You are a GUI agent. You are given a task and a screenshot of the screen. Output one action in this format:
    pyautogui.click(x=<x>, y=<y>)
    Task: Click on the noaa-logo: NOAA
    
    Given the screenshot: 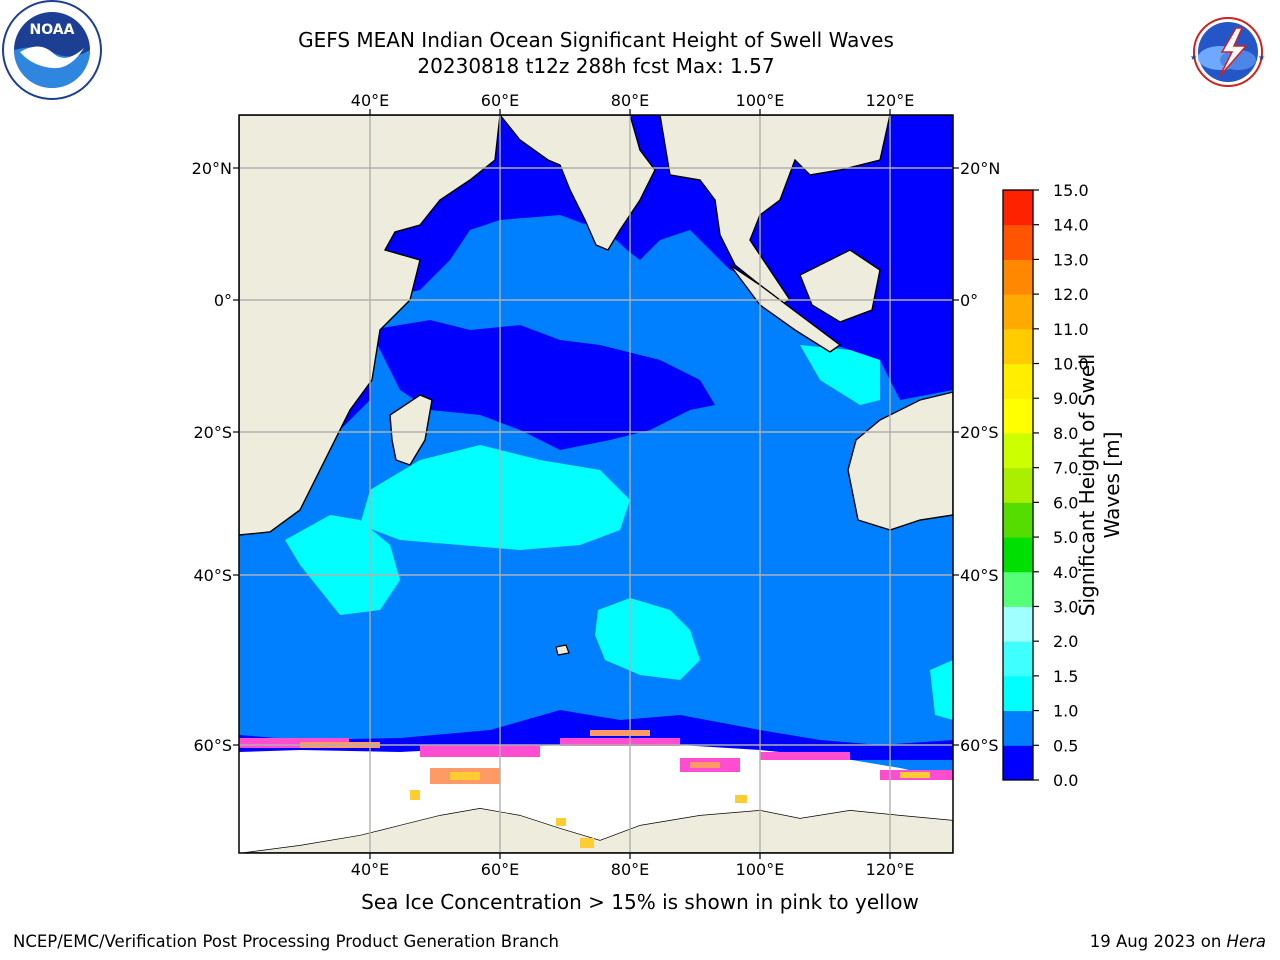 What is the action you would take?
    pyautogui.click(x=52, y=50)
    